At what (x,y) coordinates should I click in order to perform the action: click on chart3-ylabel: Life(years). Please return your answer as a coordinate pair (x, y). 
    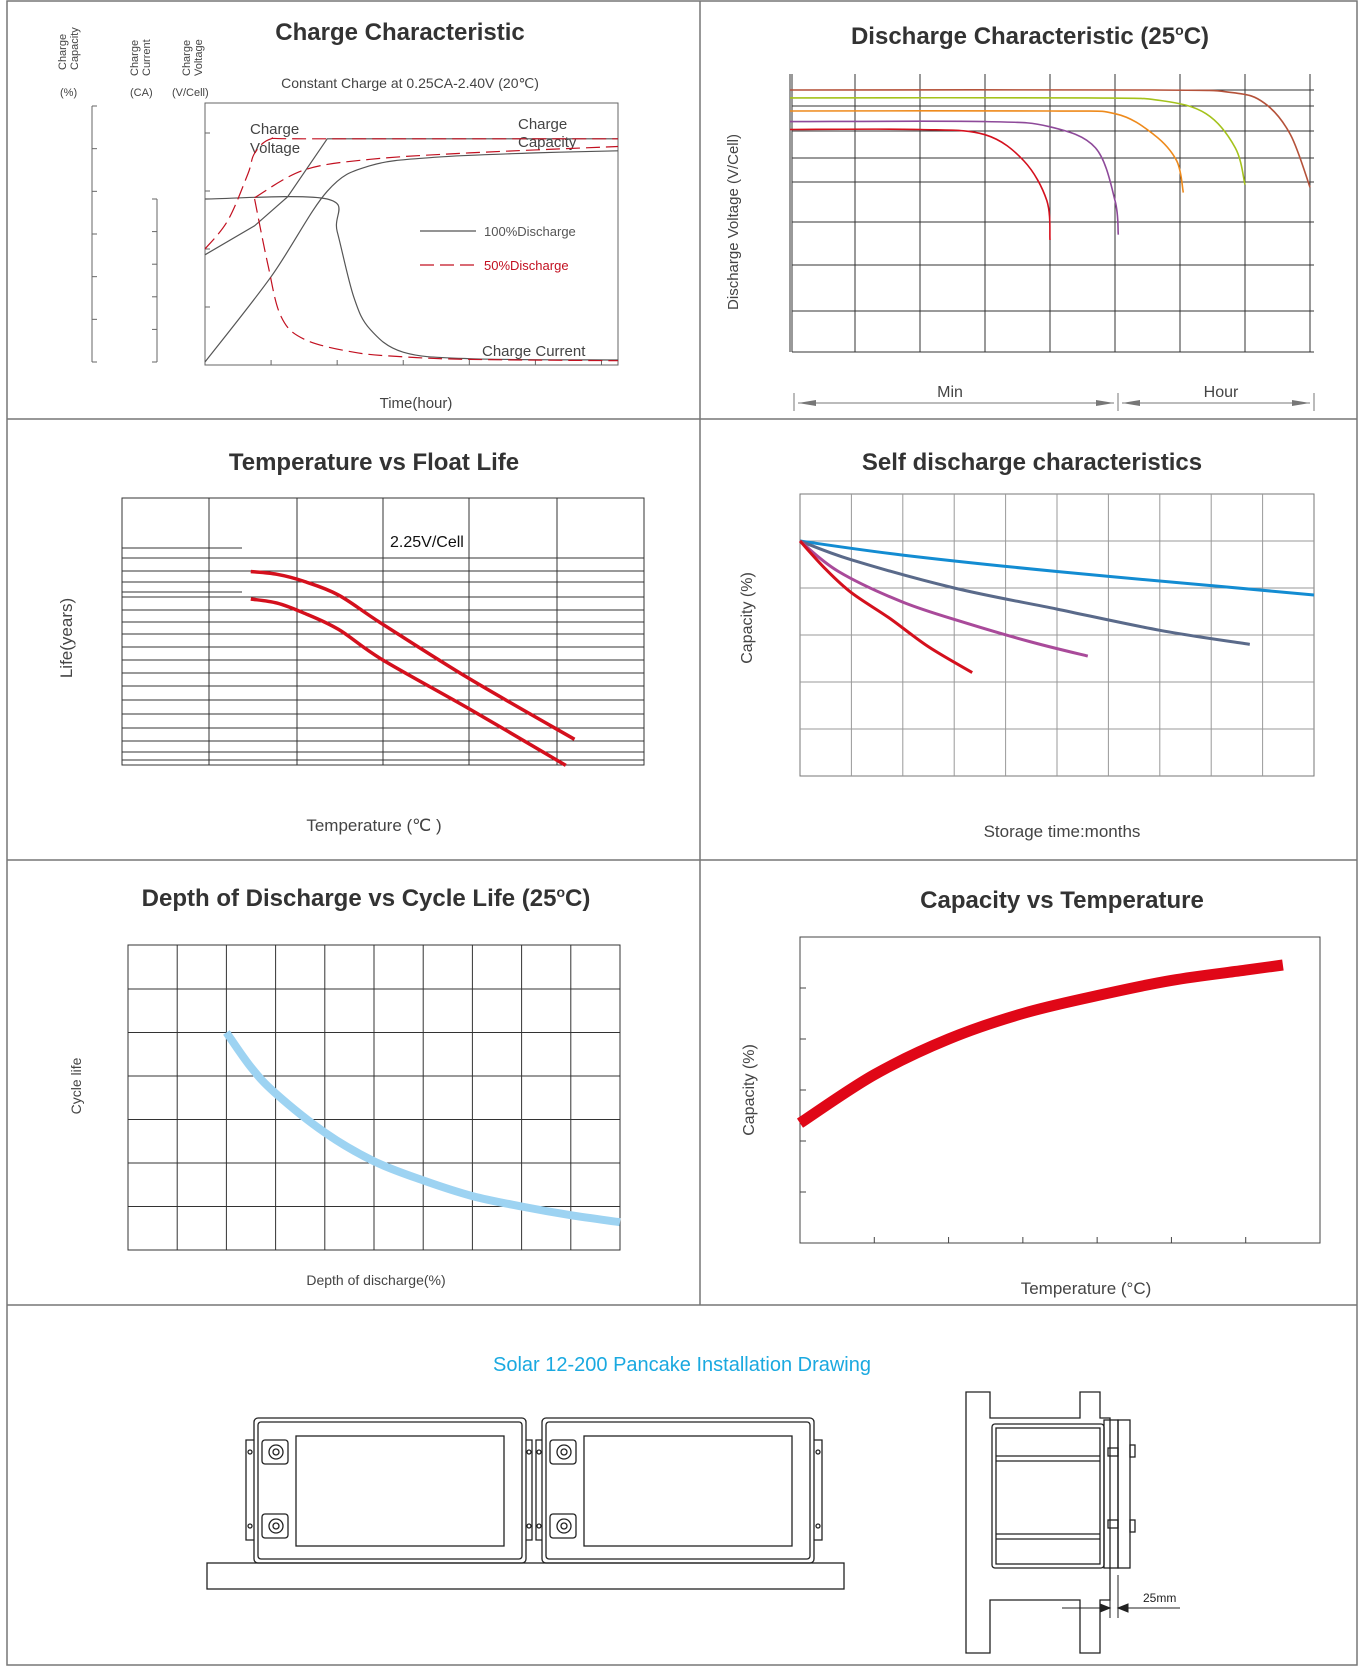
    Looking at the image, I should click on (66, 638).